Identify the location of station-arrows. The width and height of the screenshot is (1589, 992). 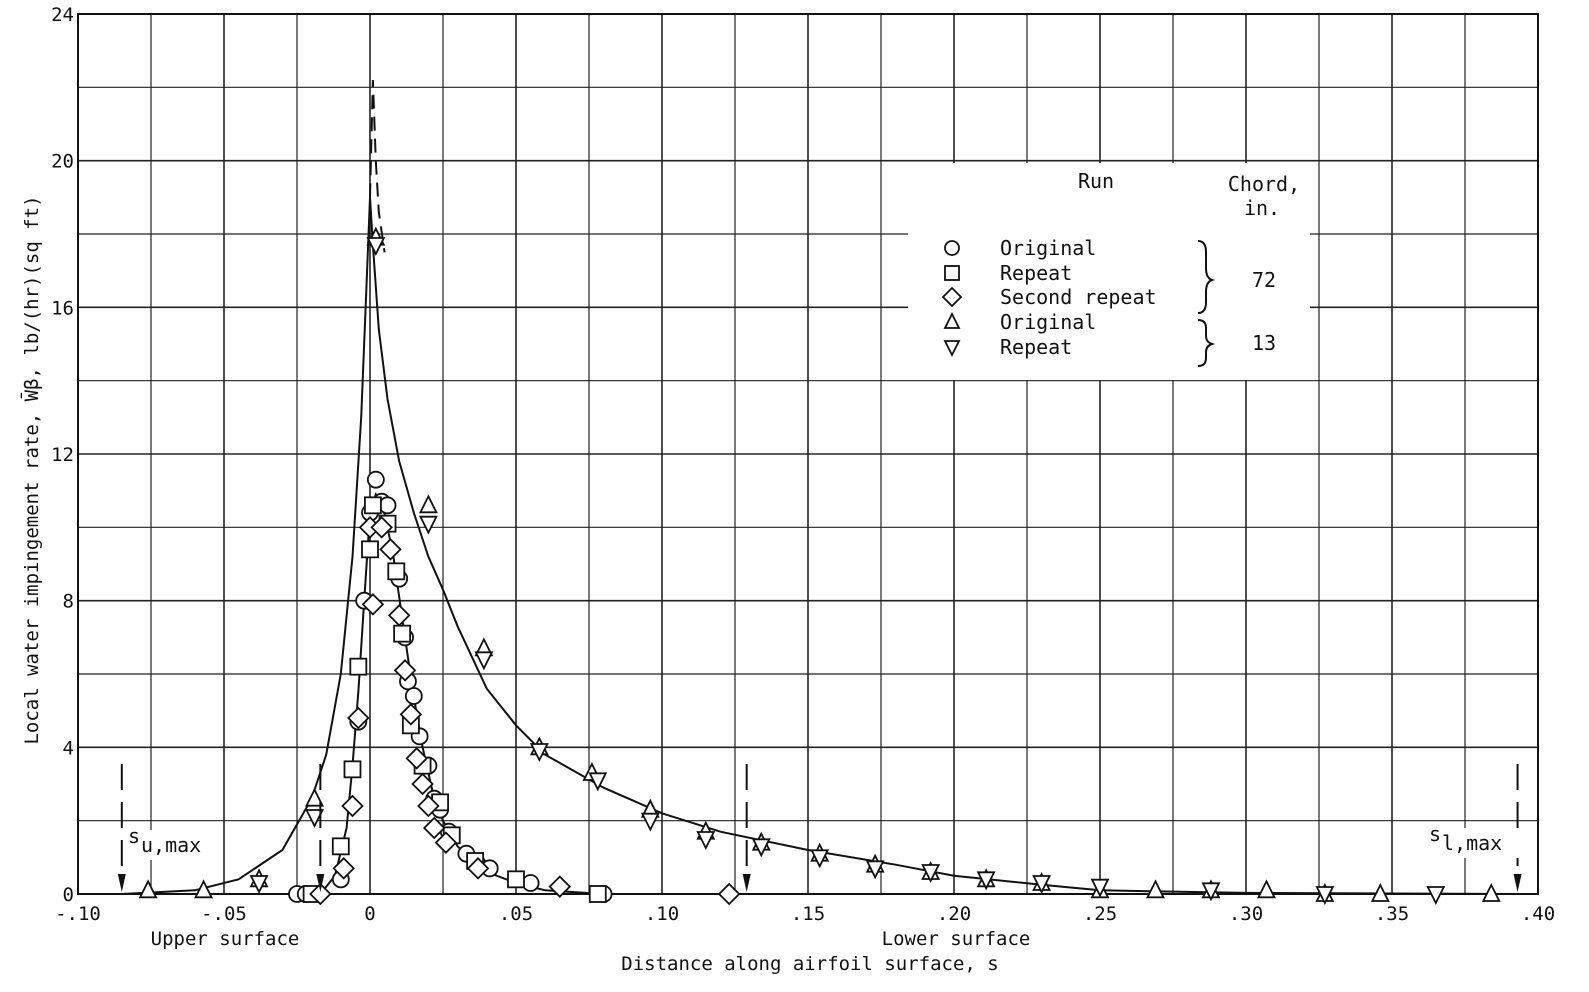
(819, 828).